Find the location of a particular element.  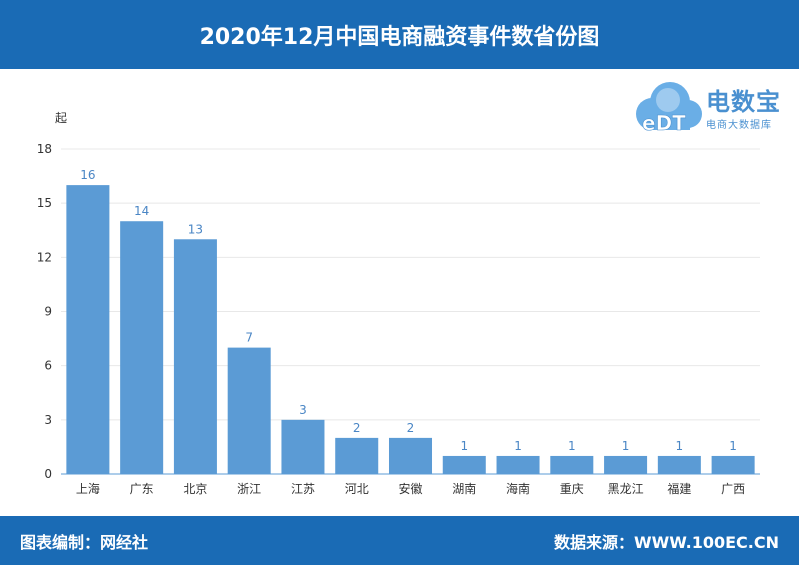

data-label: 16 is located at coordinates (87, 175).